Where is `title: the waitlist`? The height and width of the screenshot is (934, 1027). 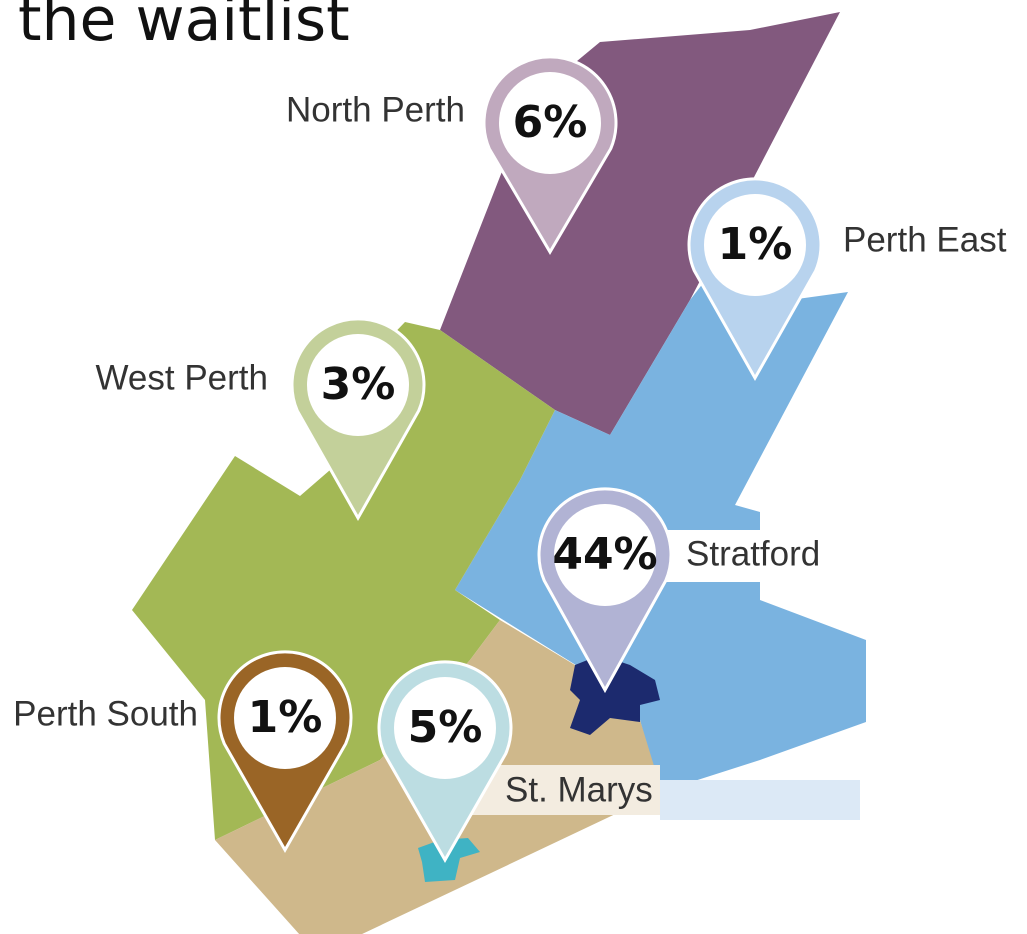 title: the waitlist is located at coordinates (184, 27).